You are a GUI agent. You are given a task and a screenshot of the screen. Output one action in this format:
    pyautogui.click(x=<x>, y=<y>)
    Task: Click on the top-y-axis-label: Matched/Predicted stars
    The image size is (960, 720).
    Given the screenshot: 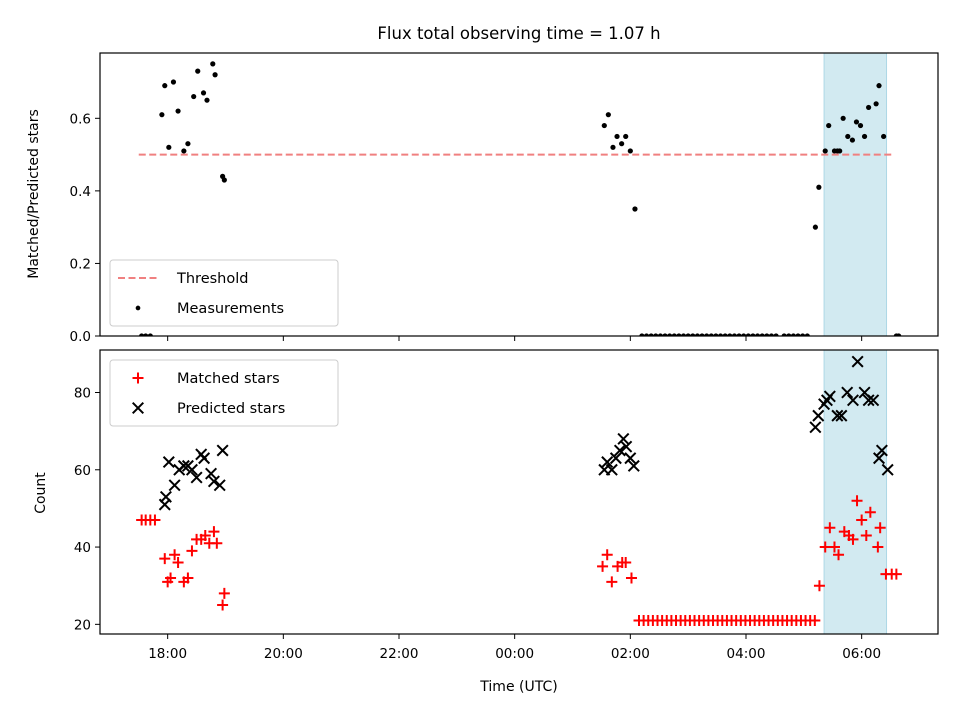 What is the action you would take?
    pyautogui.click(x=34, y=194)
    